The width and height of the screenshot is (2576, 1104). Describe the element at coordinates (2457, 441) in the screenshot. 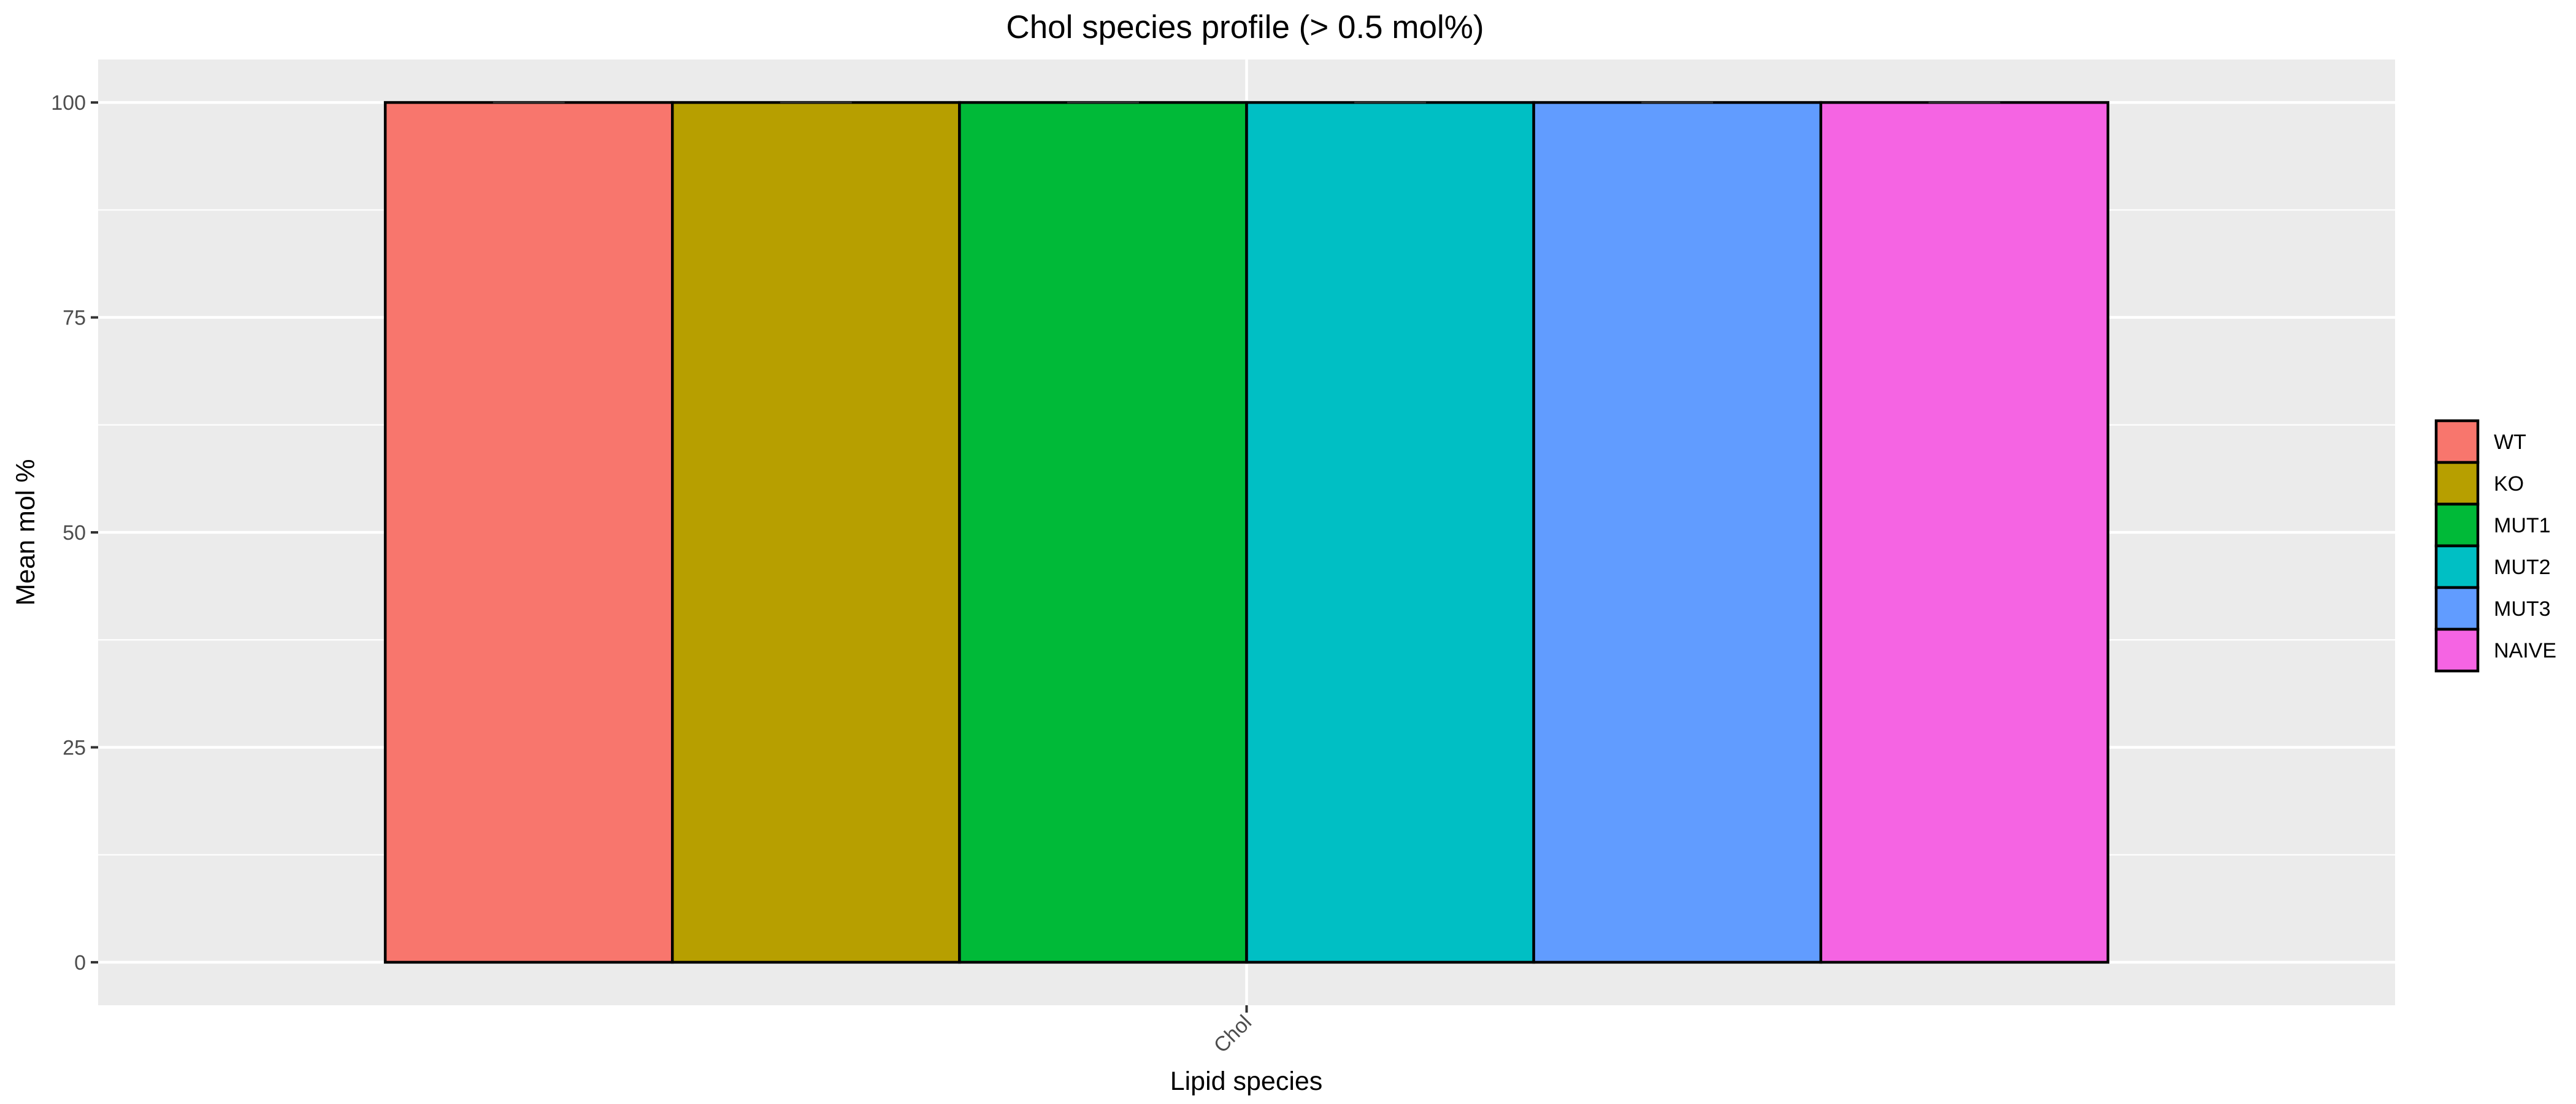

I see `legend-key-wt` at that location.